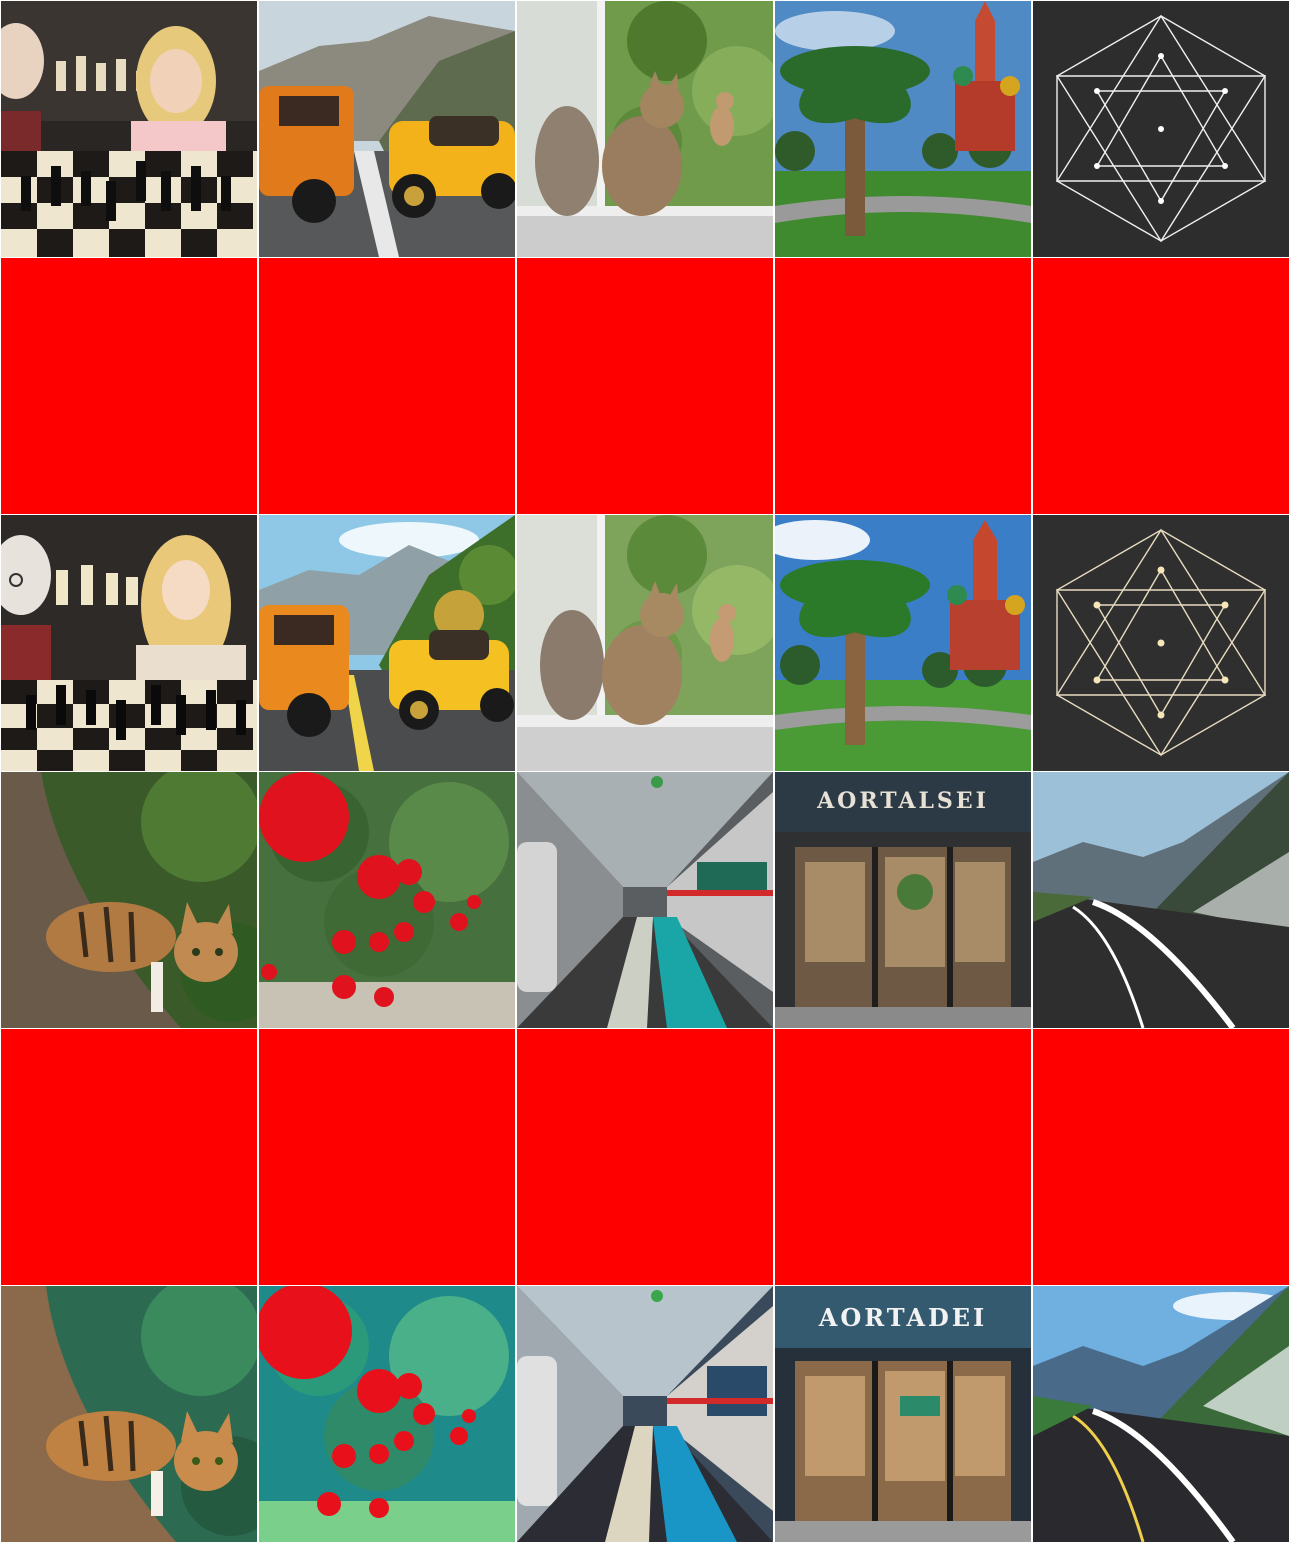  I want to click on storefront-sign: AORTADEI, so click(903, 1317).